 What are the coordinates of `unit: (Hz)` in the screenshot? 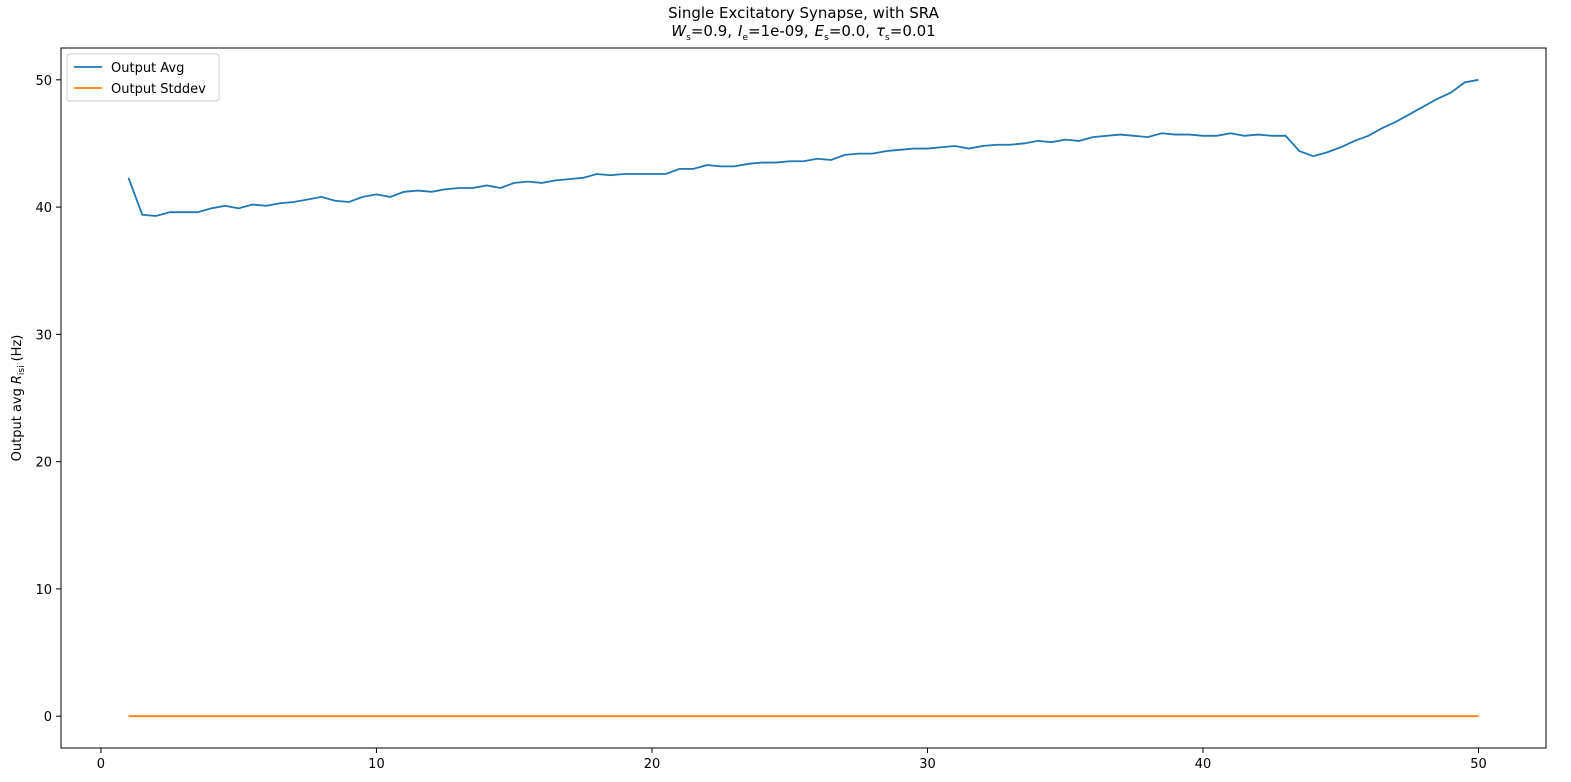 It's located at (17, 348).